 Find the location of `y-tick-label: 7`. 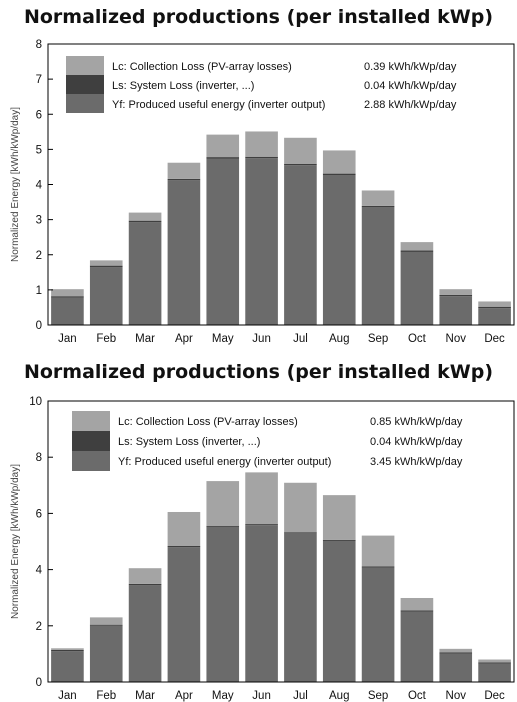

y-tick-label: 7 is located at coordinates (39, 80).